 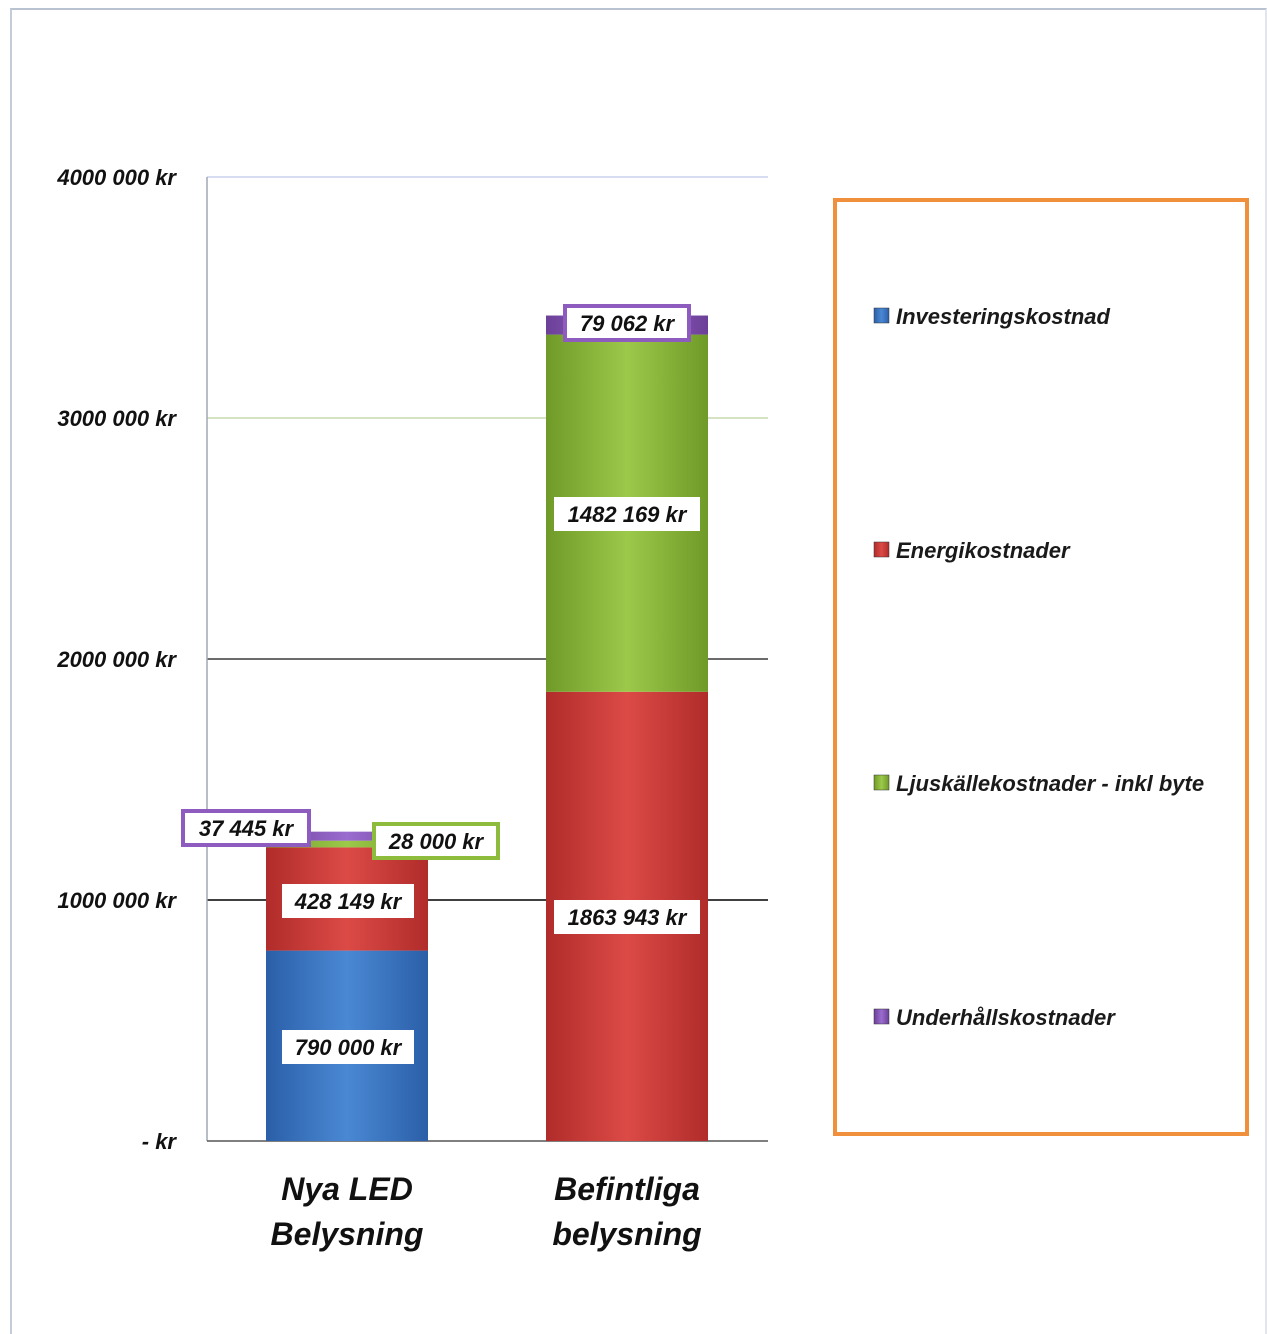 What do you see at coordinates (347, 1234) in the screenshot?
I see `x-category-label: Belysning` at bounding box center [347, 1234].